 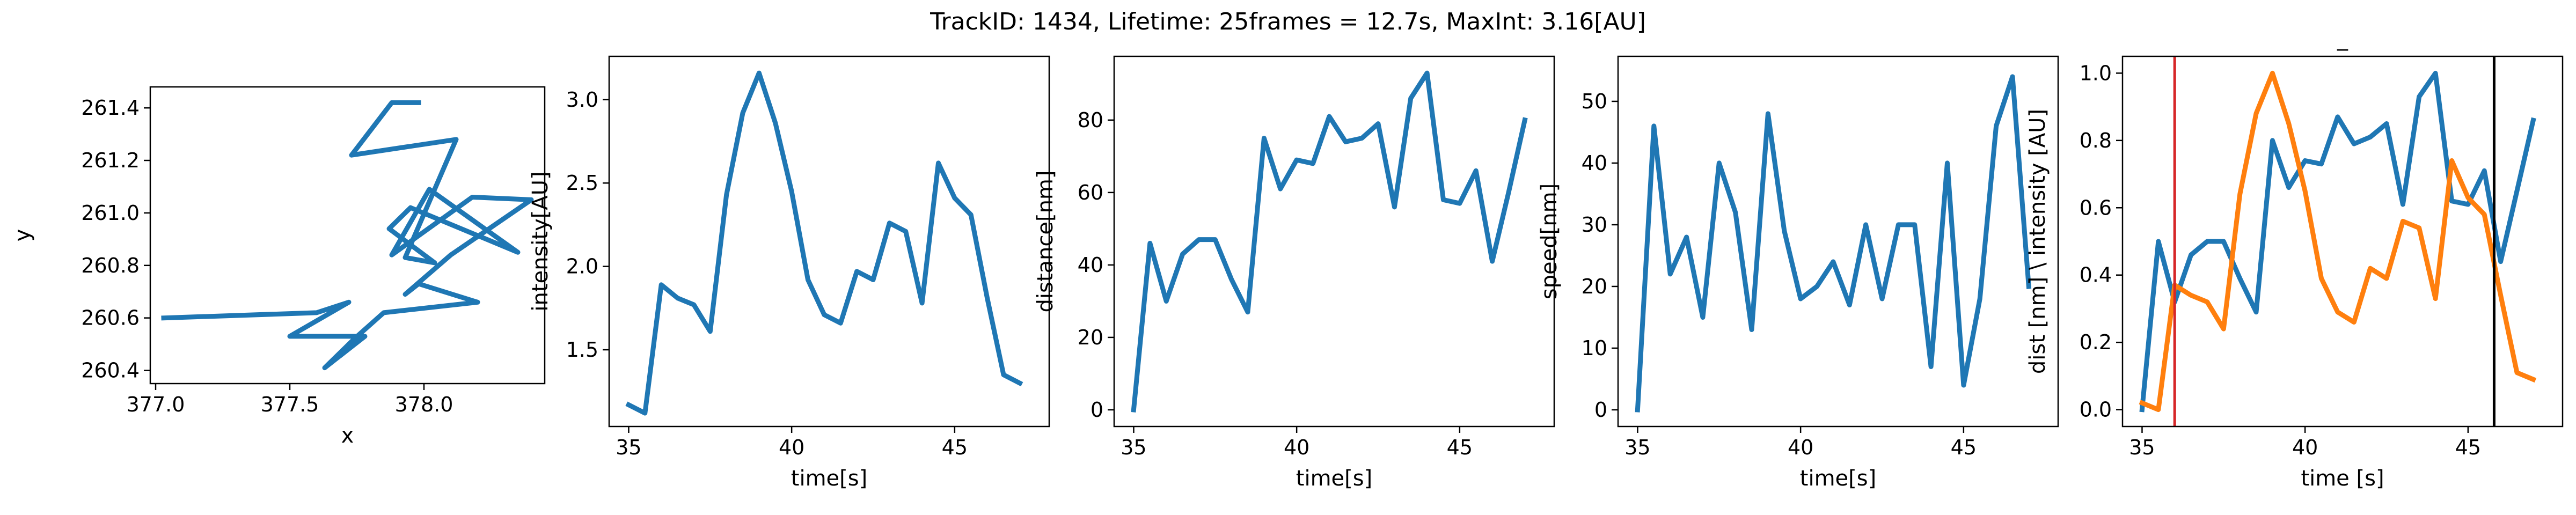 What do you see at coordinates (1964, 448) in the screenshot?
I see `chart-4-xtick-label: 45` at bounding box center [1964, 448].